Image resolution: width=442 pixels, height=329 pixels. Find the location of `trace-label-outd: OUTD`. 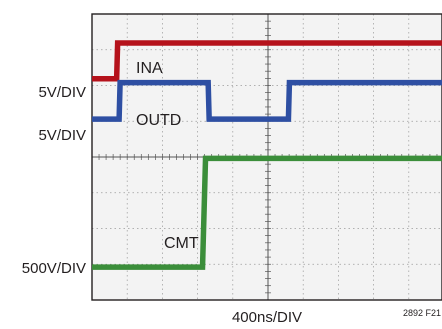

trace-label-outd: OUTD is located at coordinates (158, 120).